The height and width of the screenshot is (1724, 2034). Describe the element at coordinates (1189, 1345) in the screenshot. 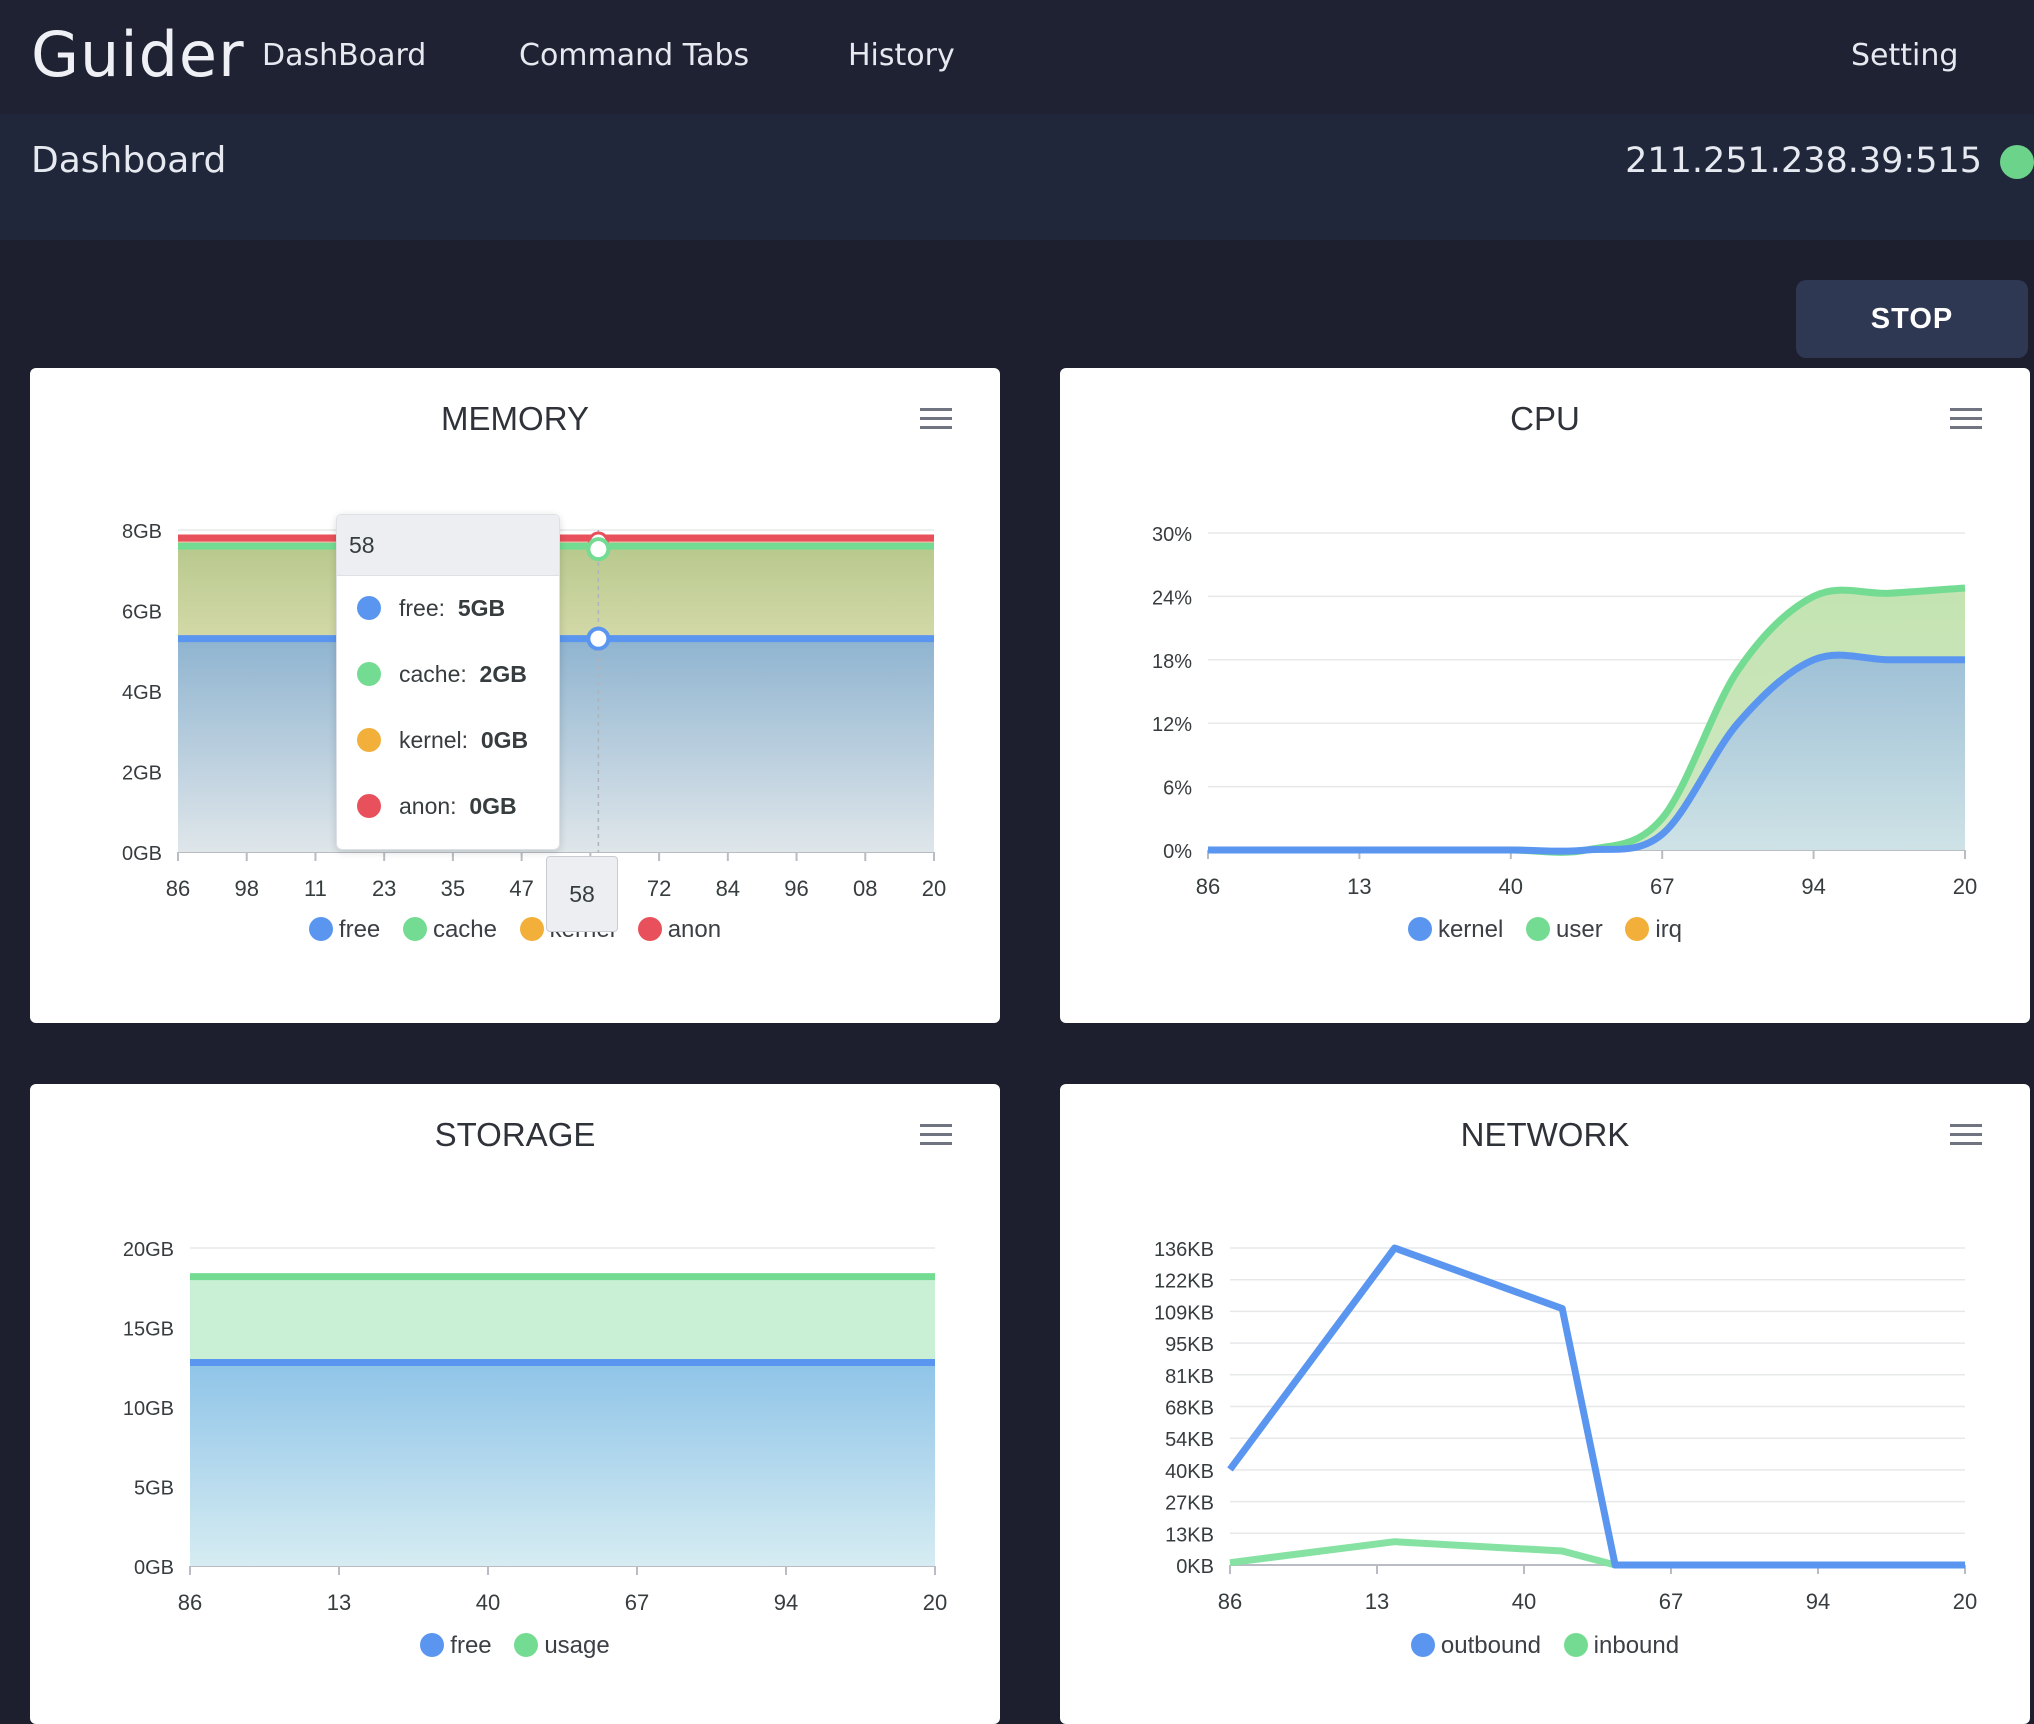

I see `y-tick-label: 95KB` at that location.